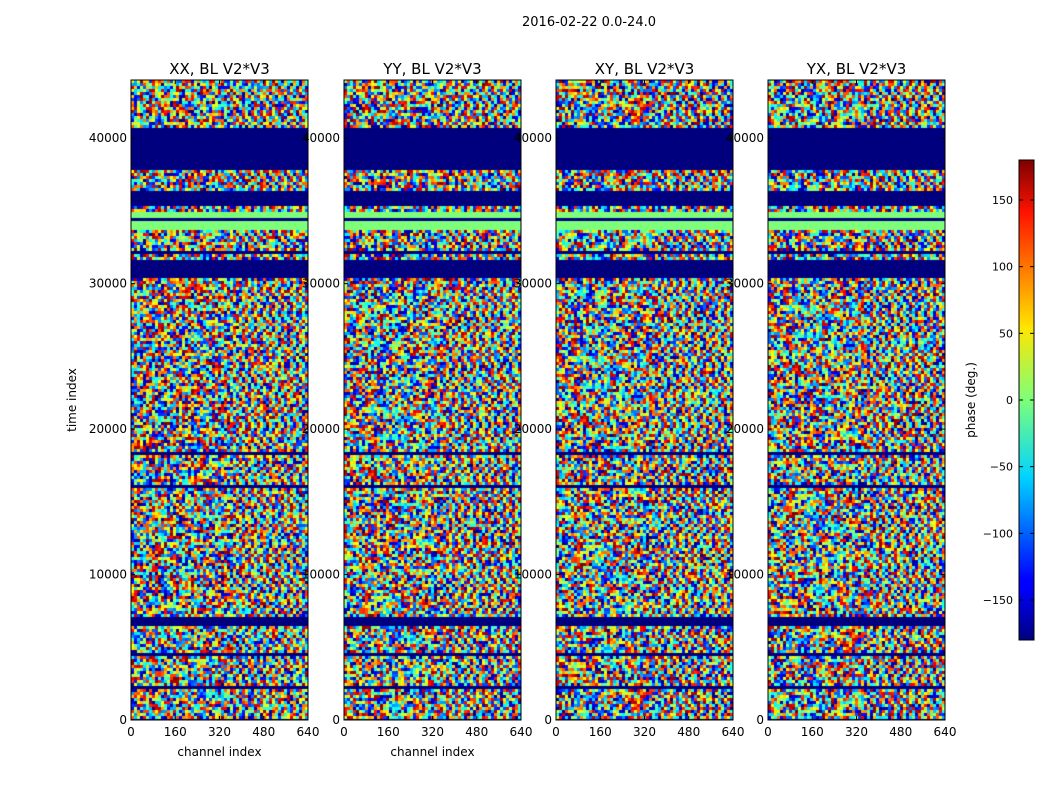 This screenshot has height=800, width=1050. Describe the element at coordinates (998, 533) in the screenshot. I see `colorbar-tick-label: −100` at that location.